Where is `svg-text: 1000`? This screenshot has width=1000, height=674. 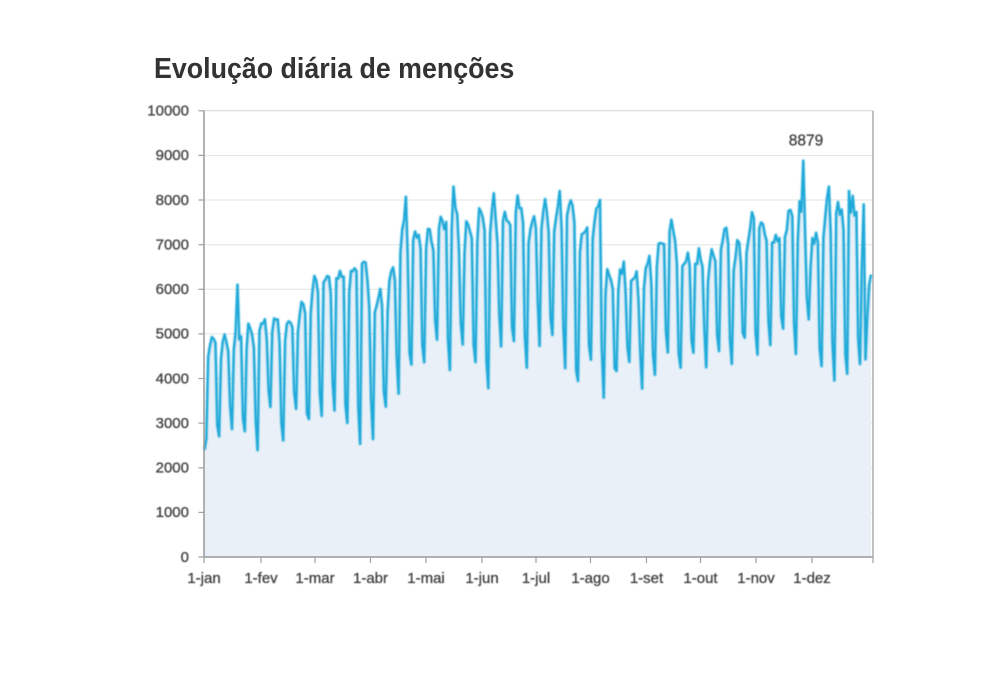 svg-text: 1000 is located at coordinates (172, 512).